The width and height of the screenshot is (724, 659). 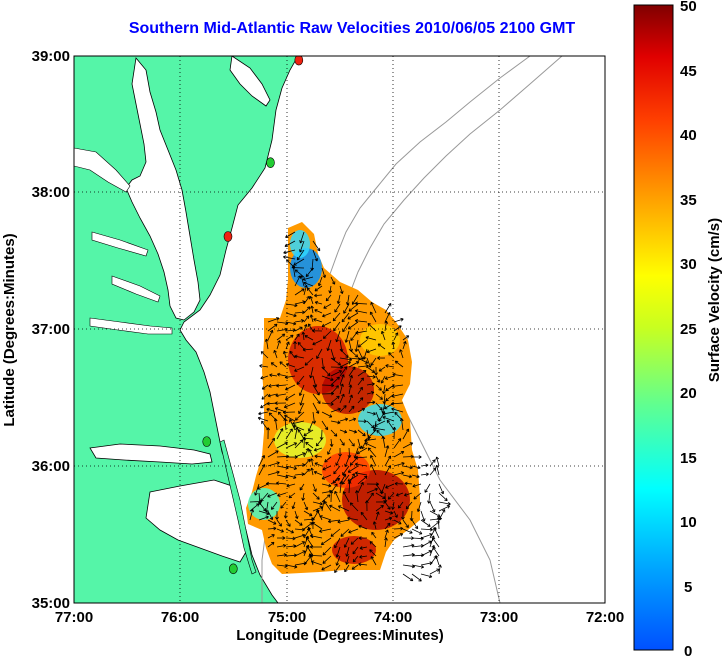 I want to click on outer-banks, so click(x=238, y=507).